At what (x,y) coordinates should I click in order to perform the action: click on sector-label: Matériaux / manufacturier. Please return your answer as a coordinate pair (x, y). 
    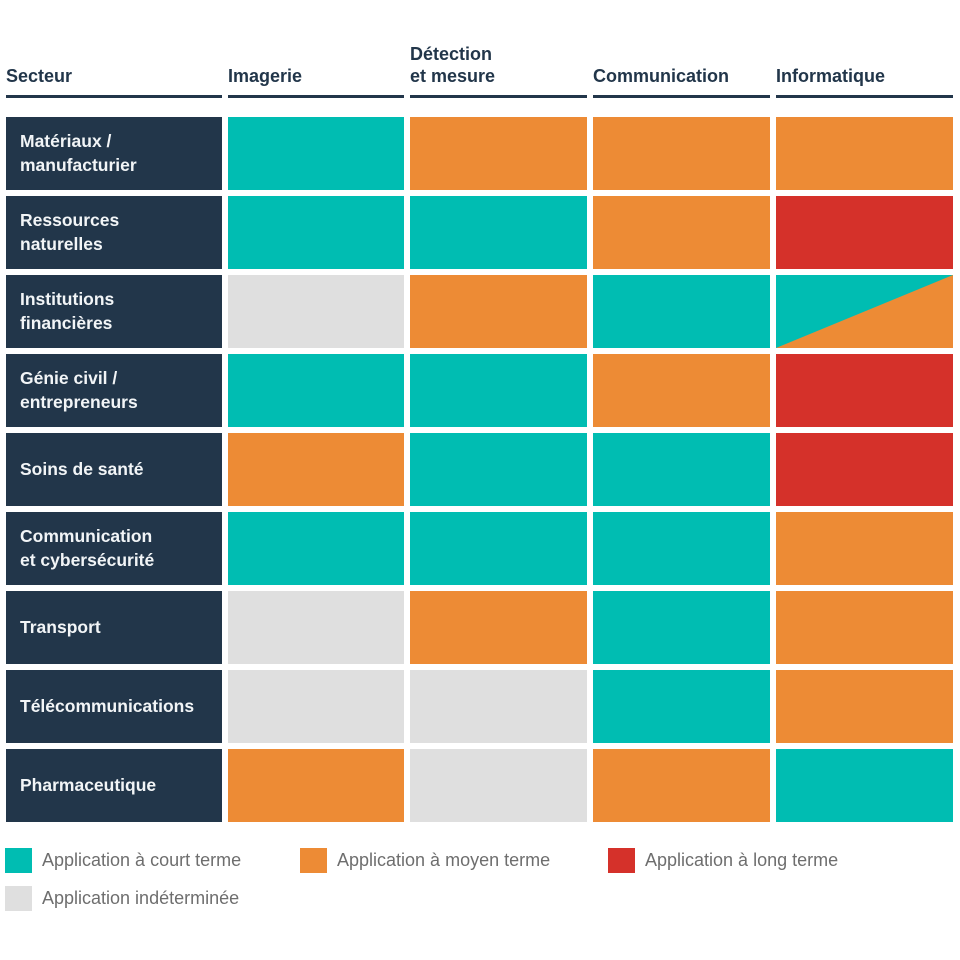
    Looking at the image, I should click on (114, 153).